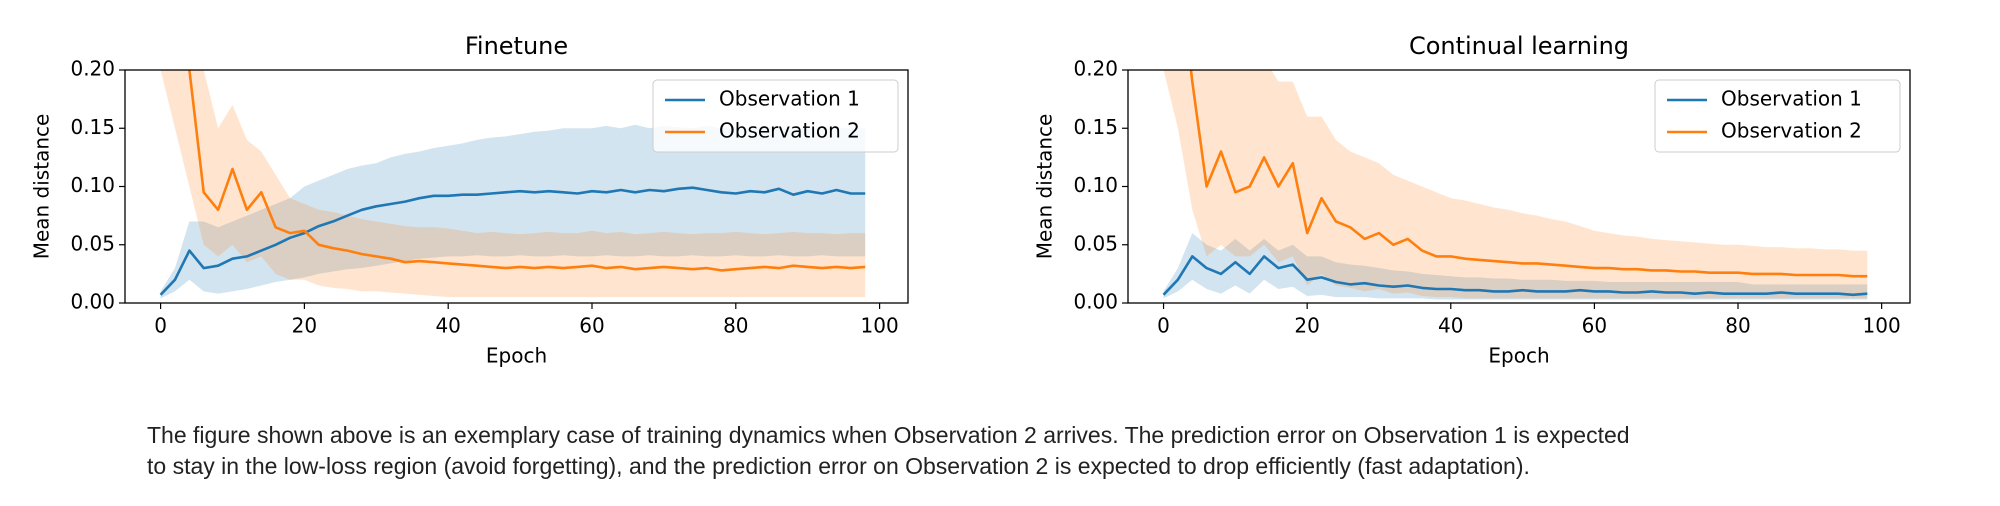 This screenshot has width=2000, height=506. I want to click on chart-title: Continual learning, so click(1519, 46).